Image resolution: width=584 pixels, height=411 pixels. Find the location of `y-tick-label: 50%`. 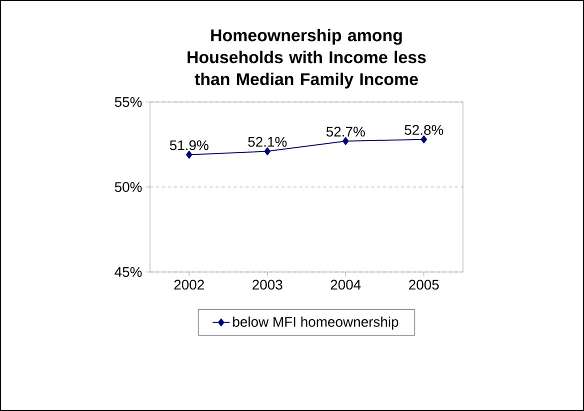

y-tick-label: 50% is located at coordinates (128, 187).